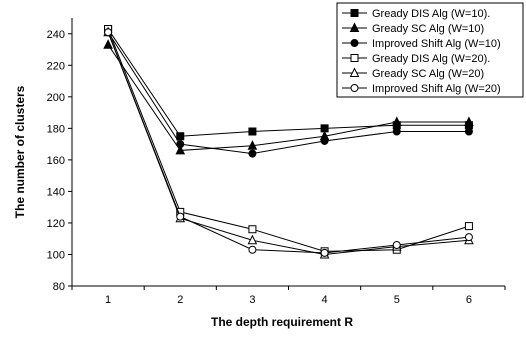 The height and width of the screenshot is (337, 526). Describe the element at coordinates (252, 300) in the screenshot. I see `x-tick-label: 3` at that location.